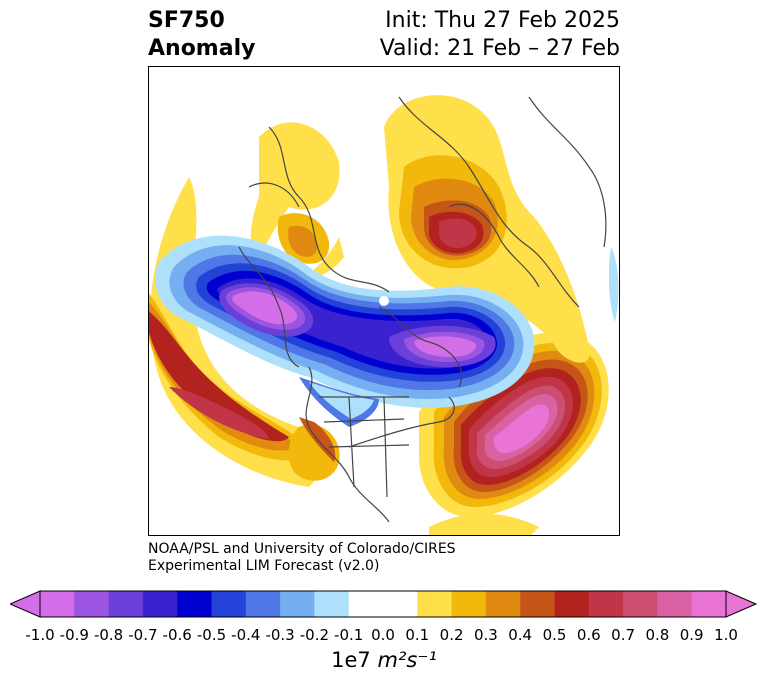  What do you see at coordinates (211, 635) in the screenshot?
I see `colorbar-tick-label: -0.5` at bounding box center [211, 635].